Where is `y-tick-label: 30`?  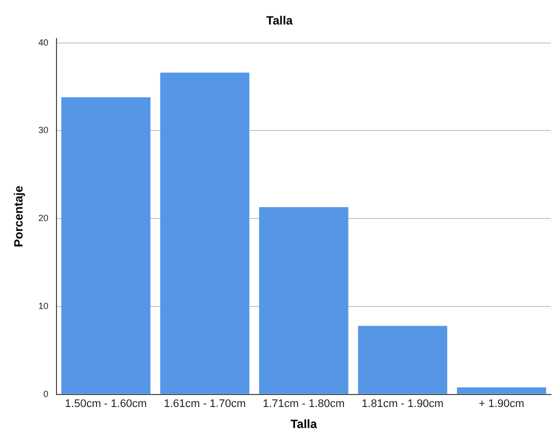 y-tick-label: 30 is located at coordinates (43, 130).